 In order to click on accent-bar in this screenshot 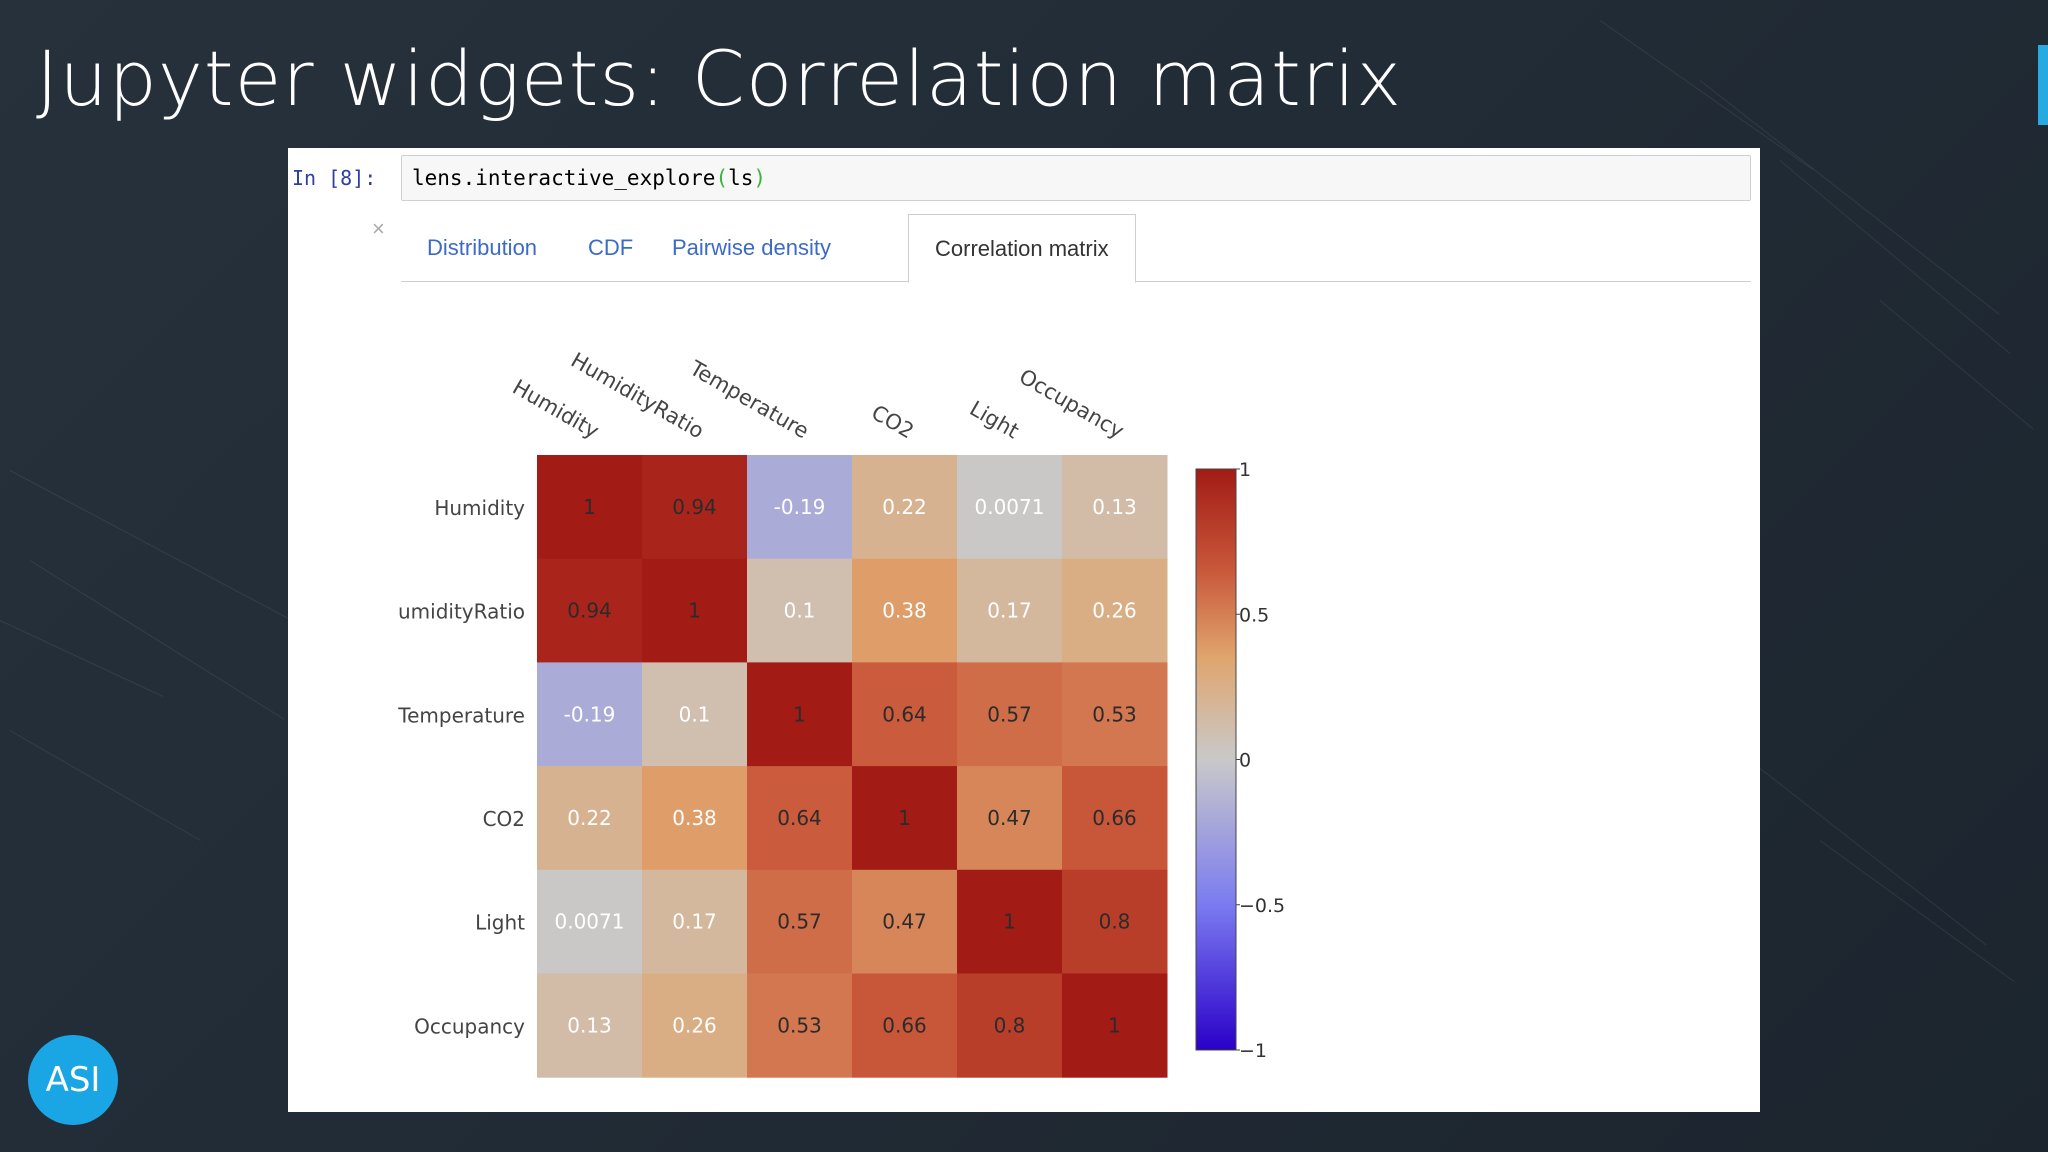, I will do `click(2043, 85)`.